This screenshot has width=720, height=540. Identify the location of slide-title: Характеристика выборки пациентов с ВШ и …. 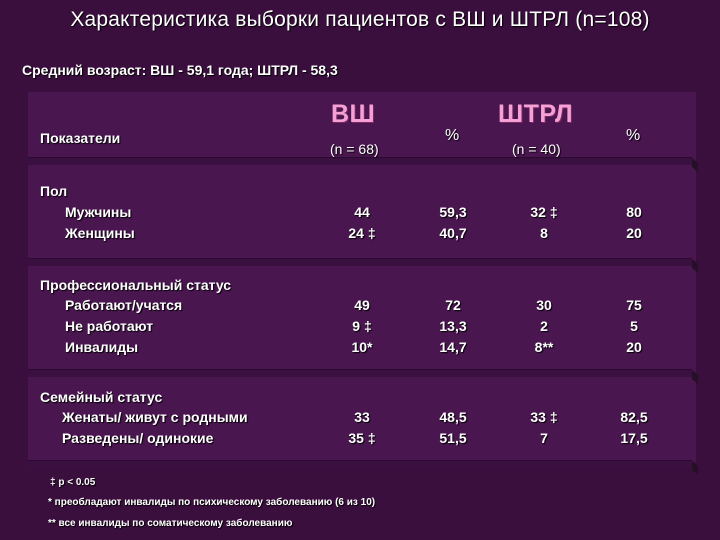
(360, 19).